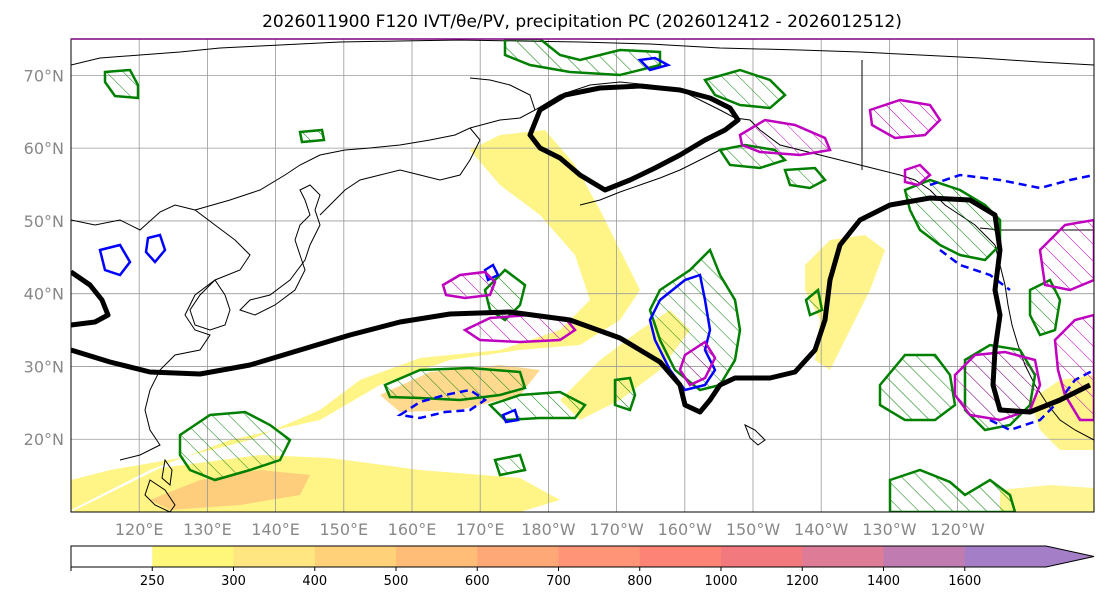 Image resolution: width=1105 pixels, height=606 pixels. What do you see at coordinates (502, 103) in the screenshot?
I see `coast-kamchatka` at bounding box center [502, 103].